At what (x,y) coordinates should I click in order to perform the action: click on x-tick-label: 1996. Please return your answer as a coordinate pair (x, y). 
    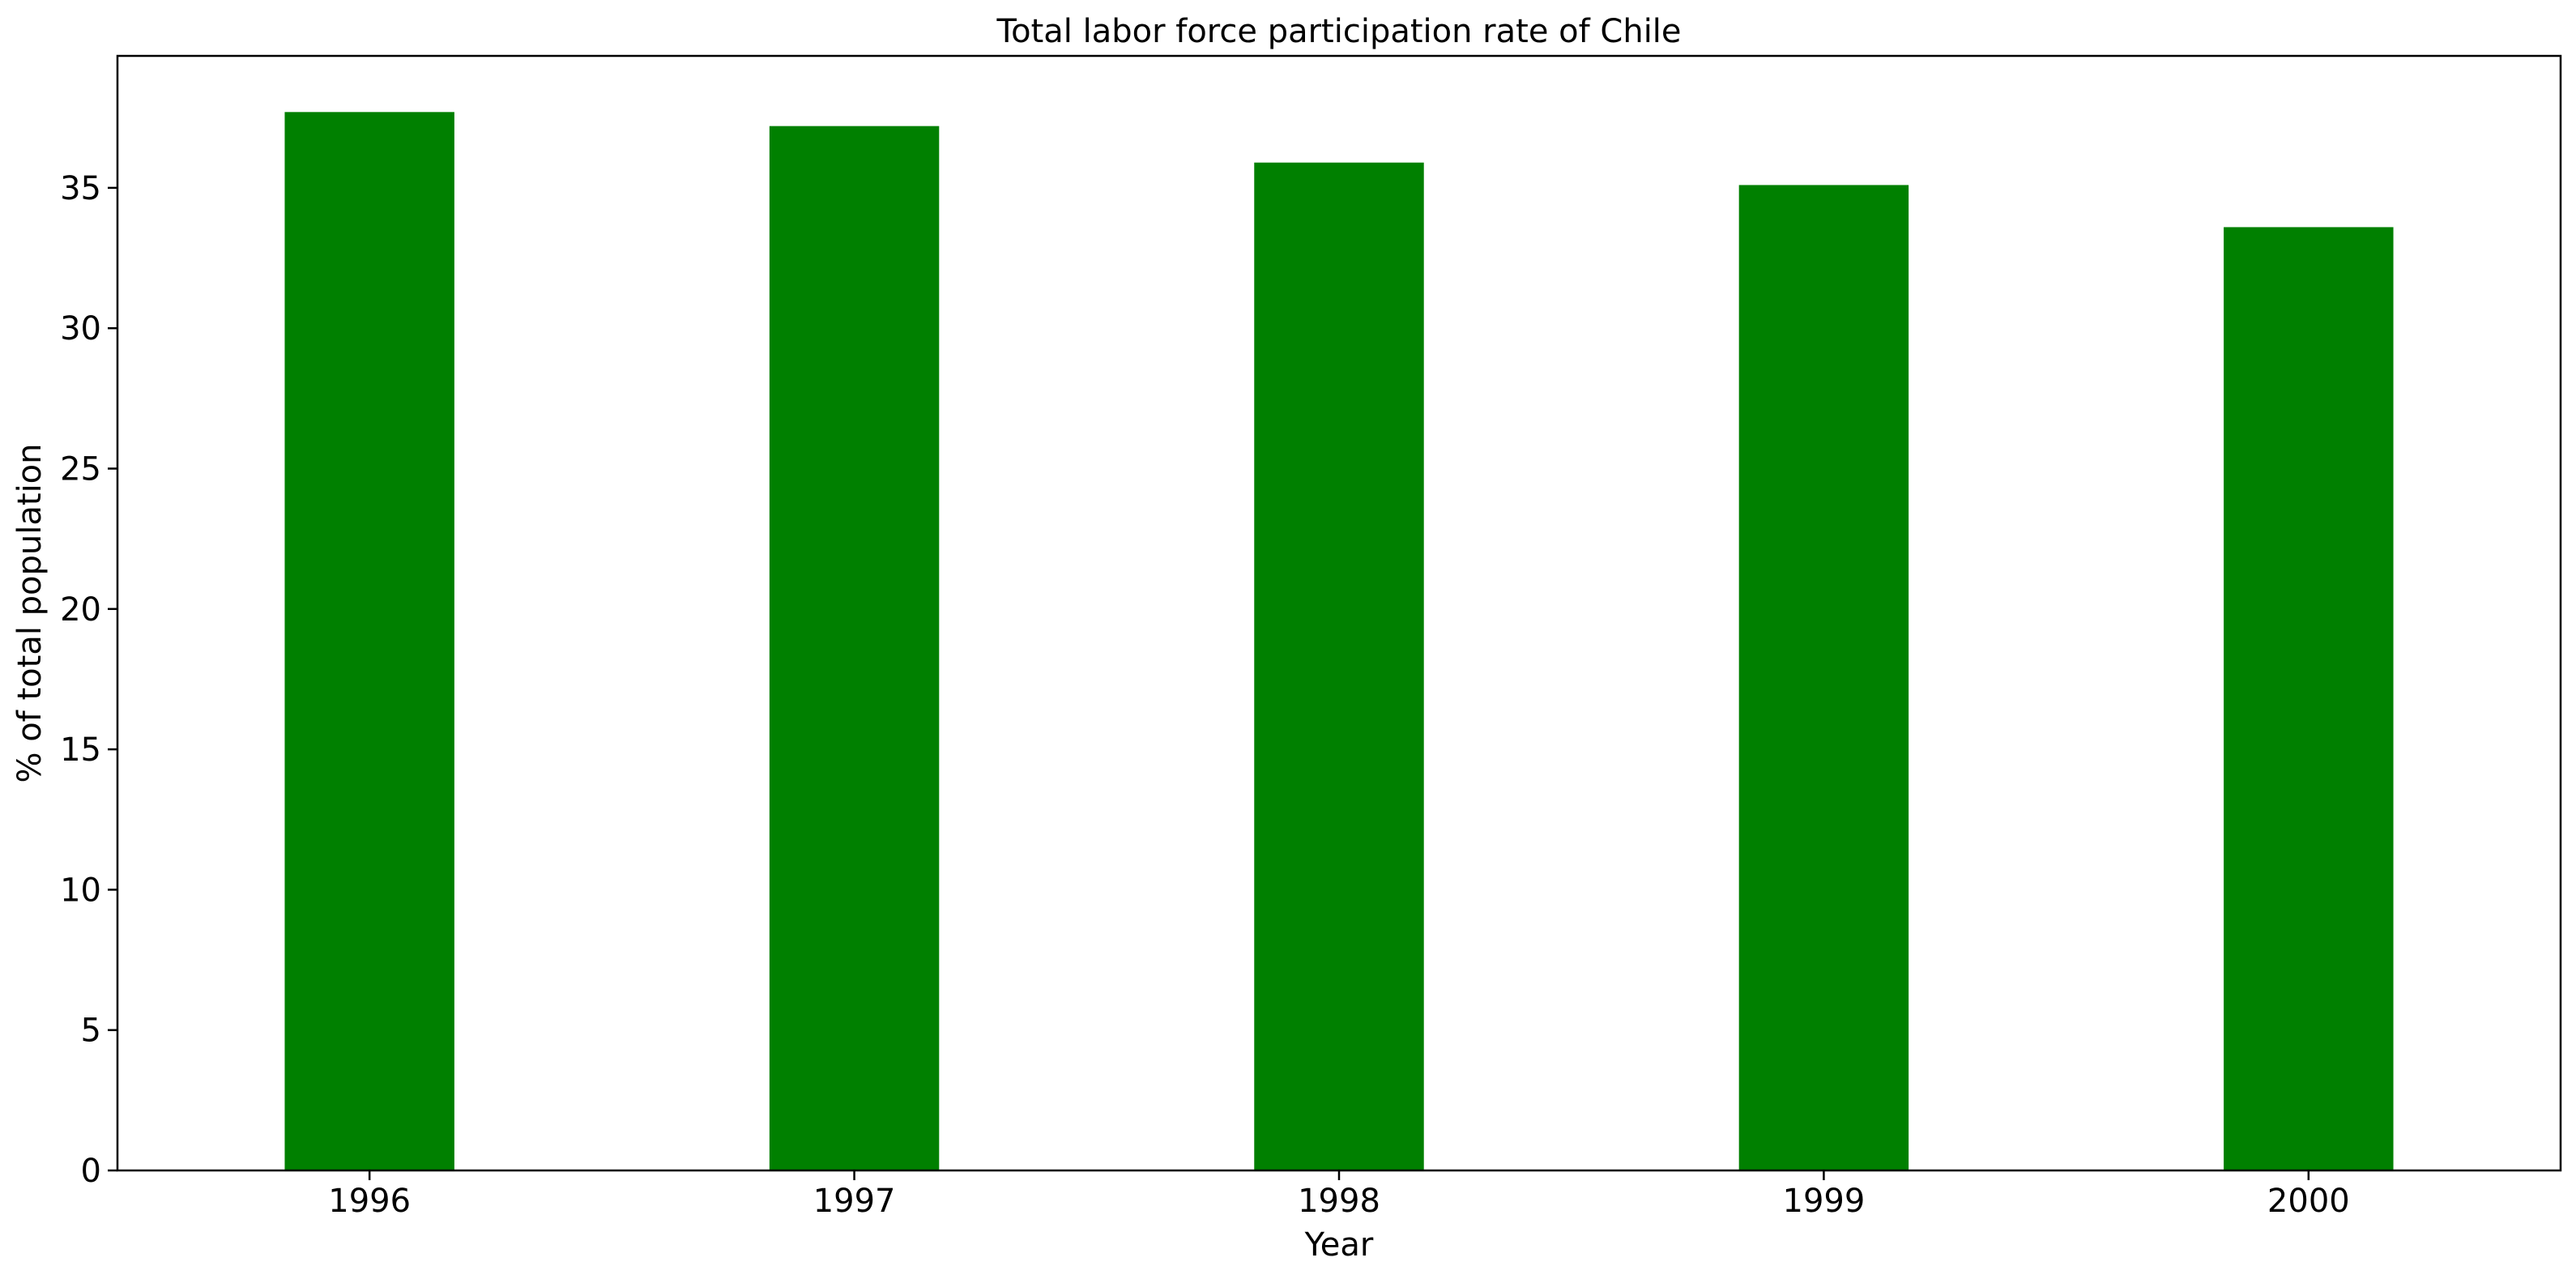
    Looking at the image, I should click on (370, 1201).